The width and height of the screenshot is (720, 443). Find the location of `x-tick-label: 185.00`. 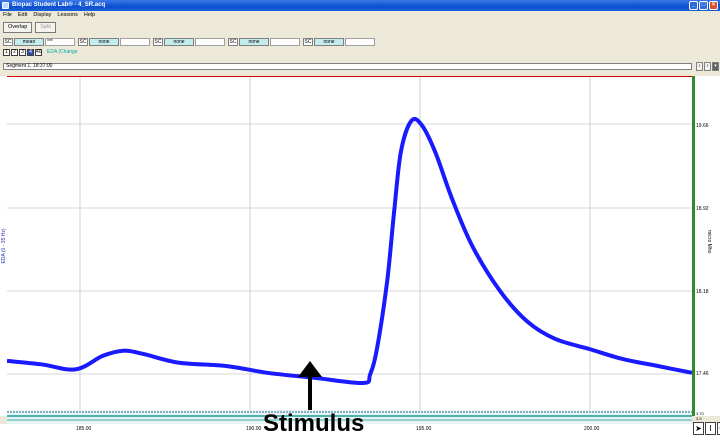

x-tick-label: 185.00 is located at coordinates (84, 429).